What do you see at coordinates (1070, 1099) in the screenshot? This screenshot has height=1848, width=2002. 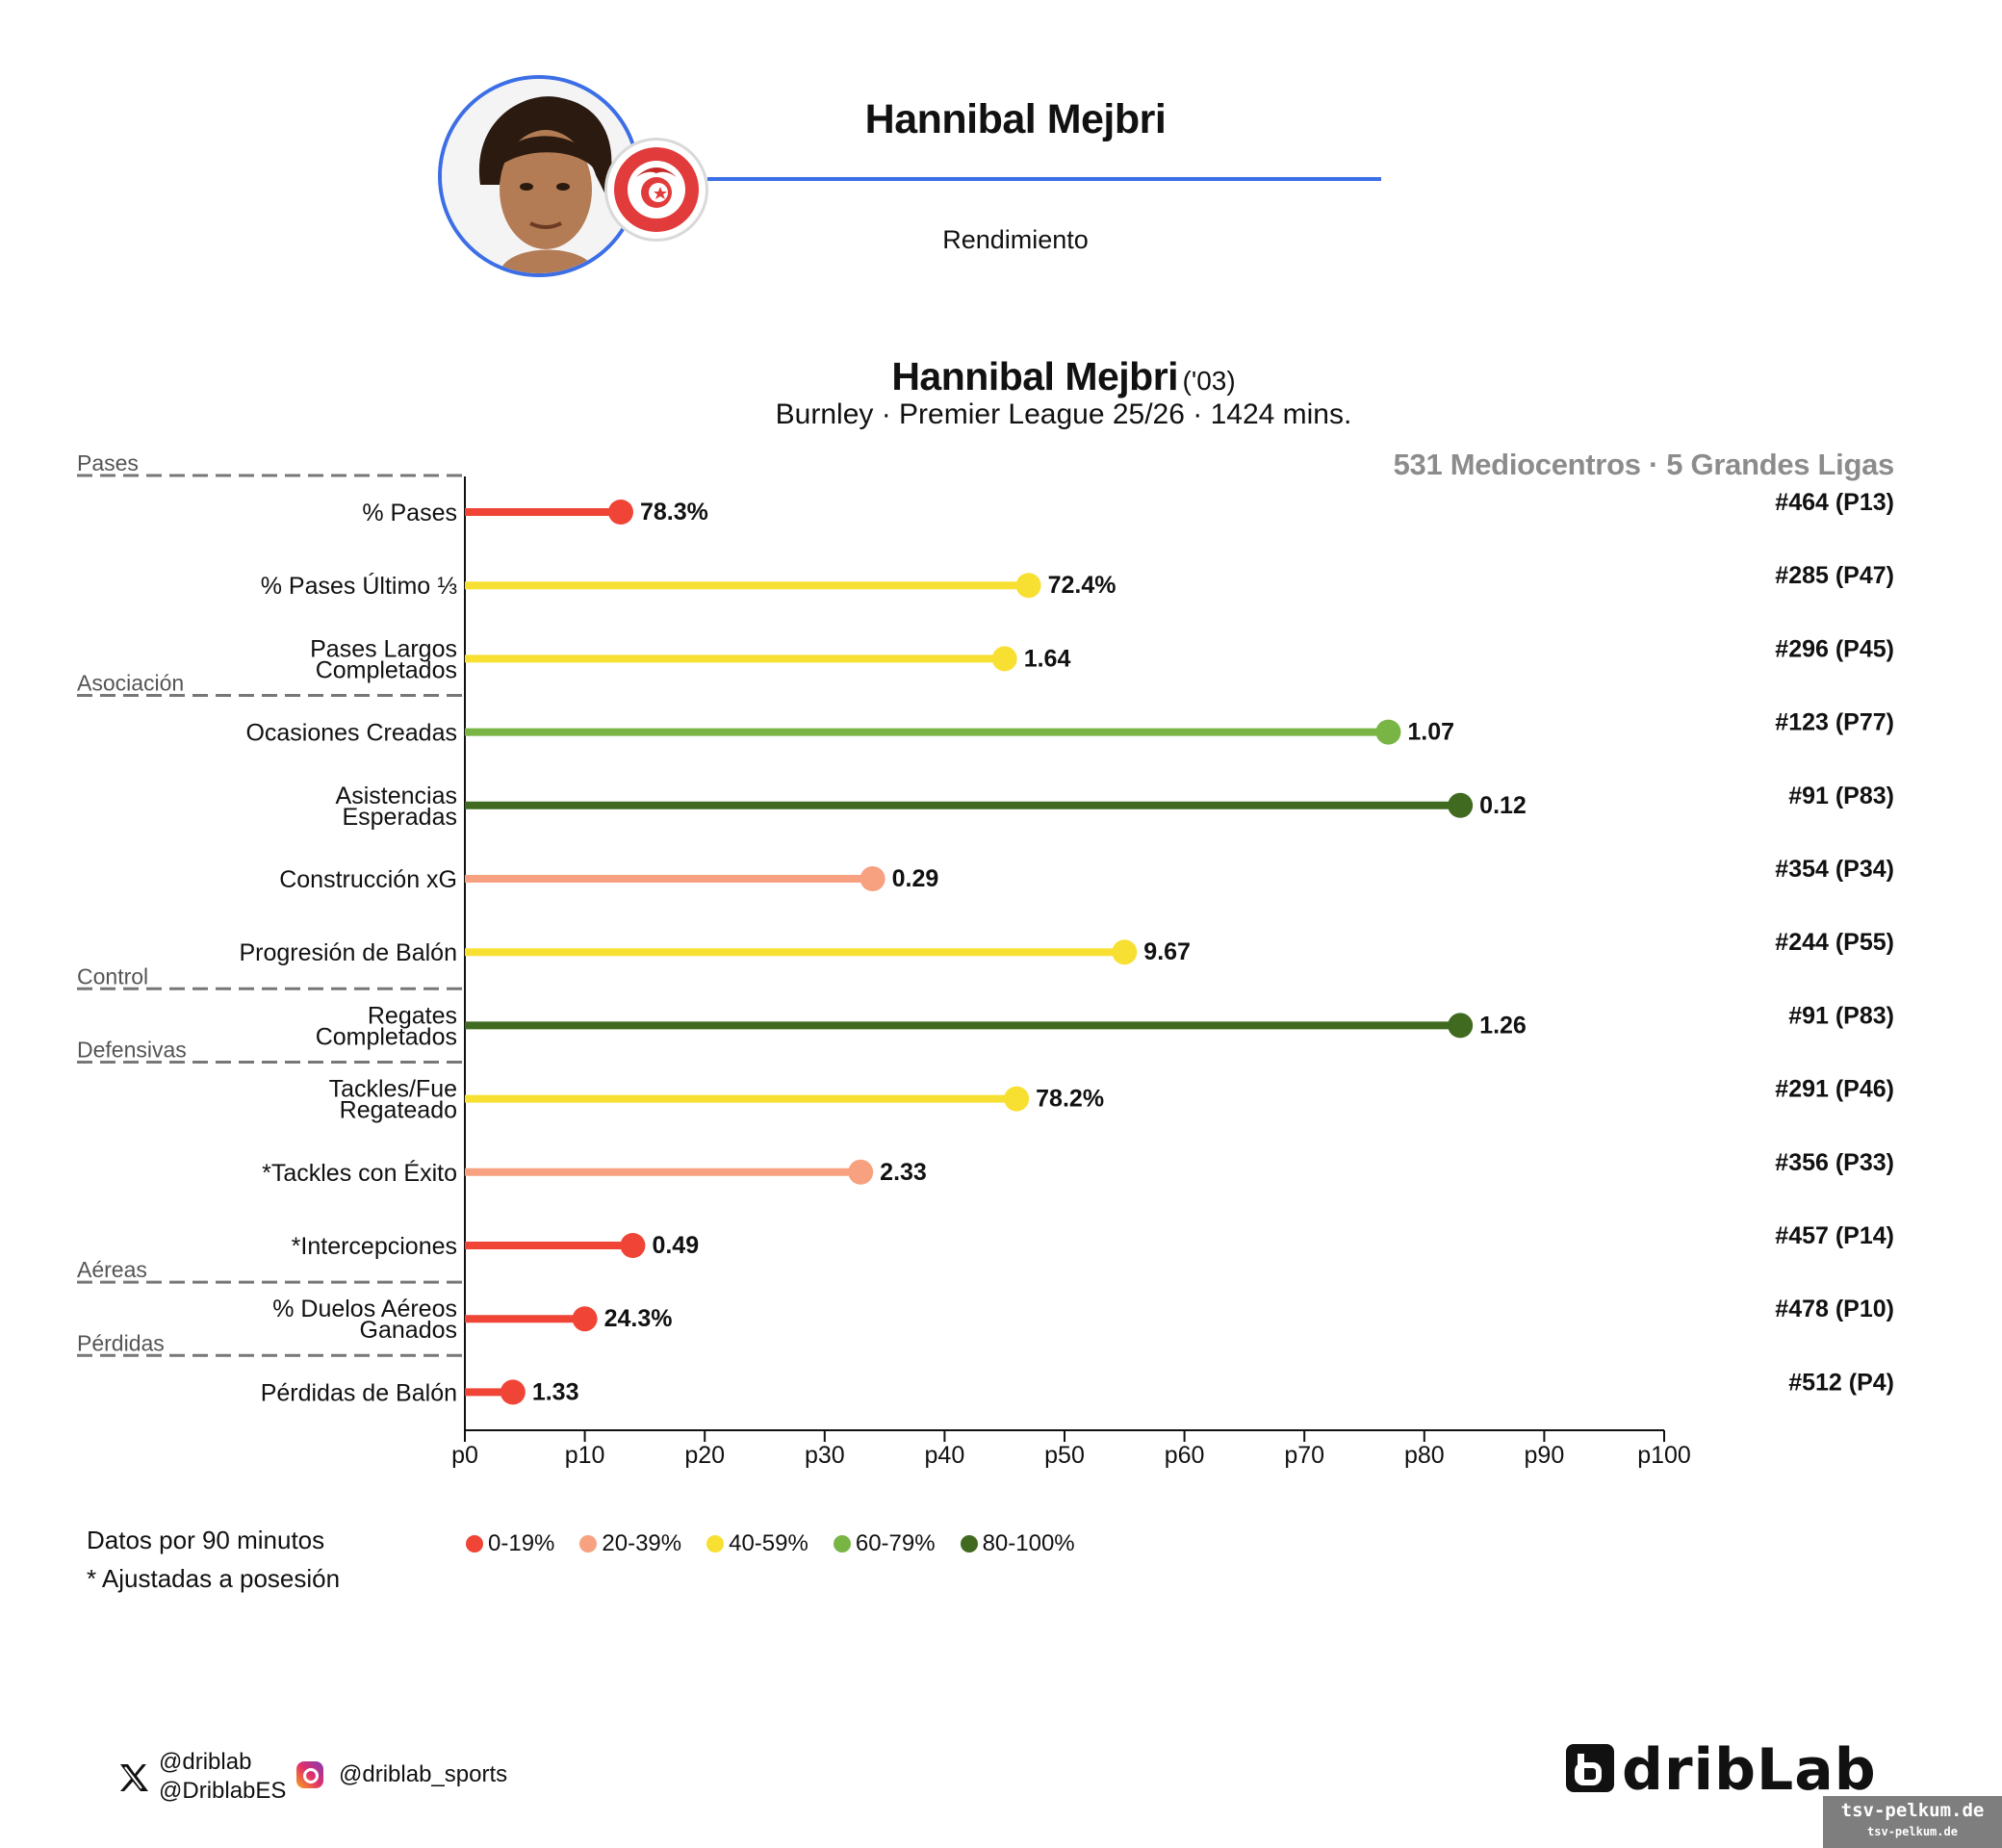 I see `metric-value: 78.2%` at bounding box center [1070, 1099].